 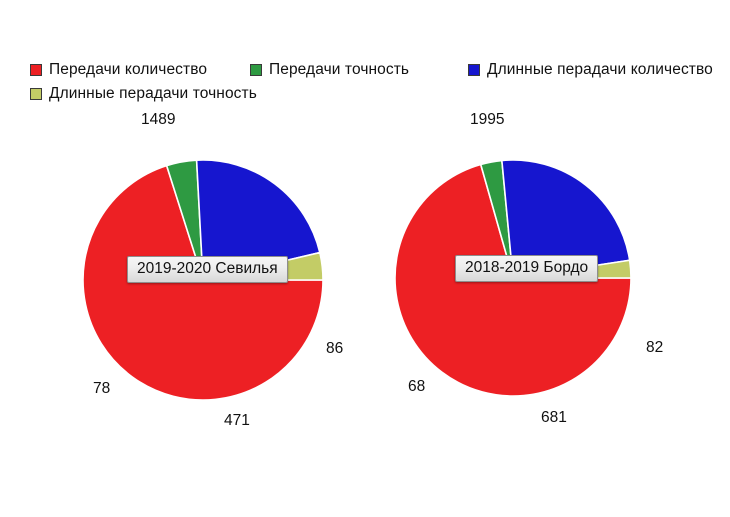 I want to click on legend-label-passes-count: Передачи количество, so click(x=128, y=69).